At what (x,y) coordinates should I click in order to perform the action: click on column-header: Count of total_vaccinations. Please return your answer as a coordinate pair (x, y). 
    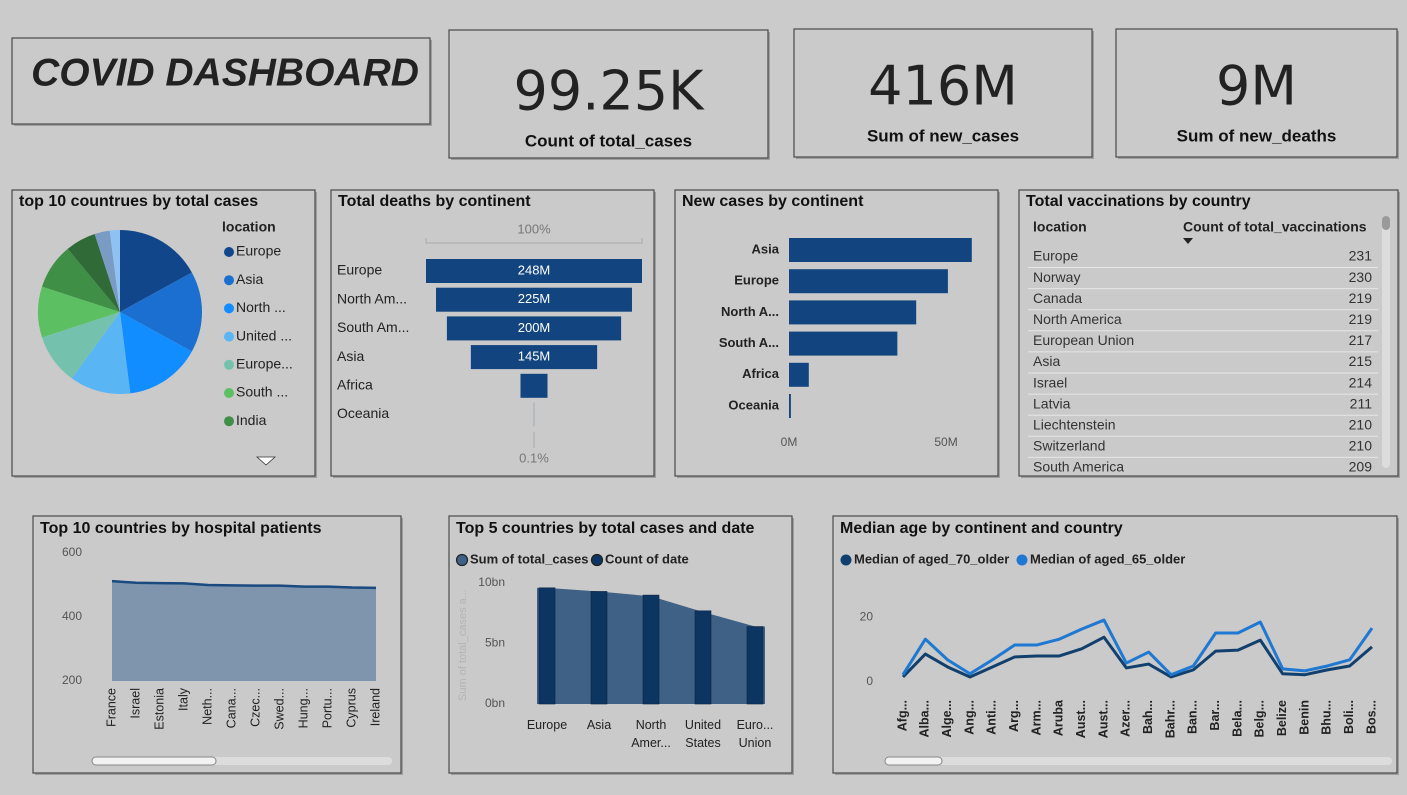
    Looking at the image, I should click on (1275, 227).